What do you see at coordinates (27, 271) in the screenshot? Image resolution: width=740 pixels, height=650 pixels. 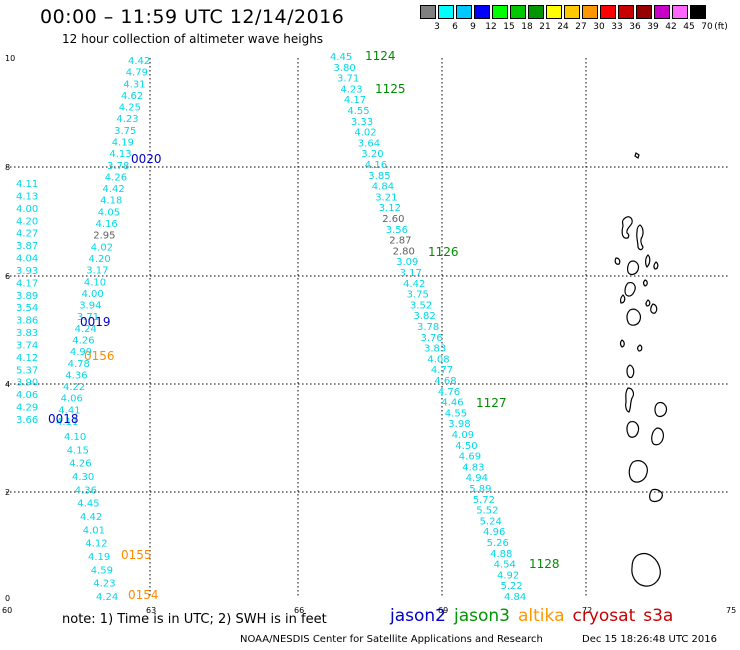 I see `wave-height-label: 3.93` at bounding box center [27, 271].